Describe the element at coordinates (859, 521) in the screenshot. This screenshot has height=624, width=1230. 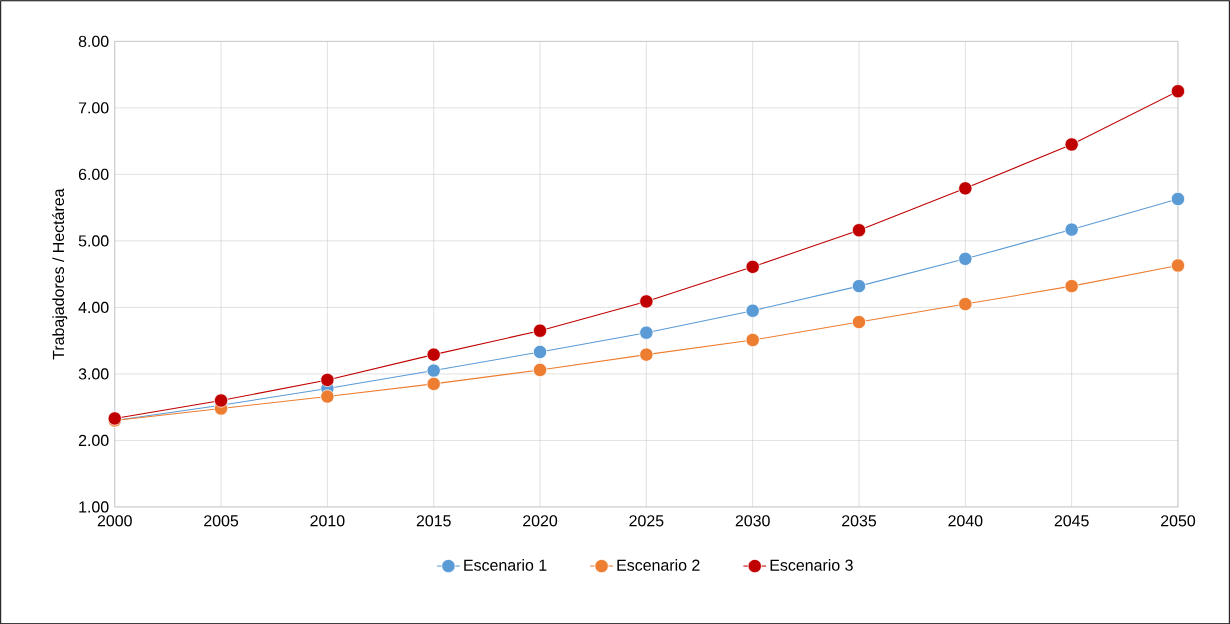
I see `x-tick-label: 2035` at that location.